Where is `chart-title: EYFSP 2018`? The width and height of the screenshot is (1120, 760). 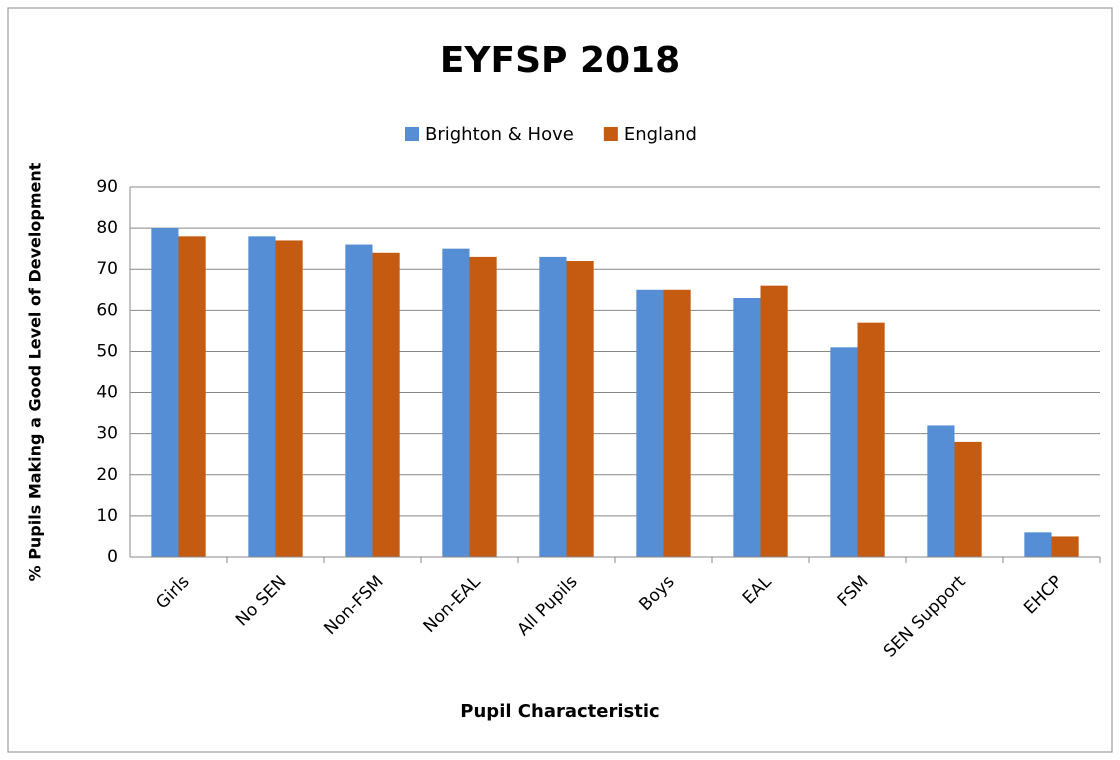 chart-title: EYFSP 2018 is located at coordinates (560, 60).